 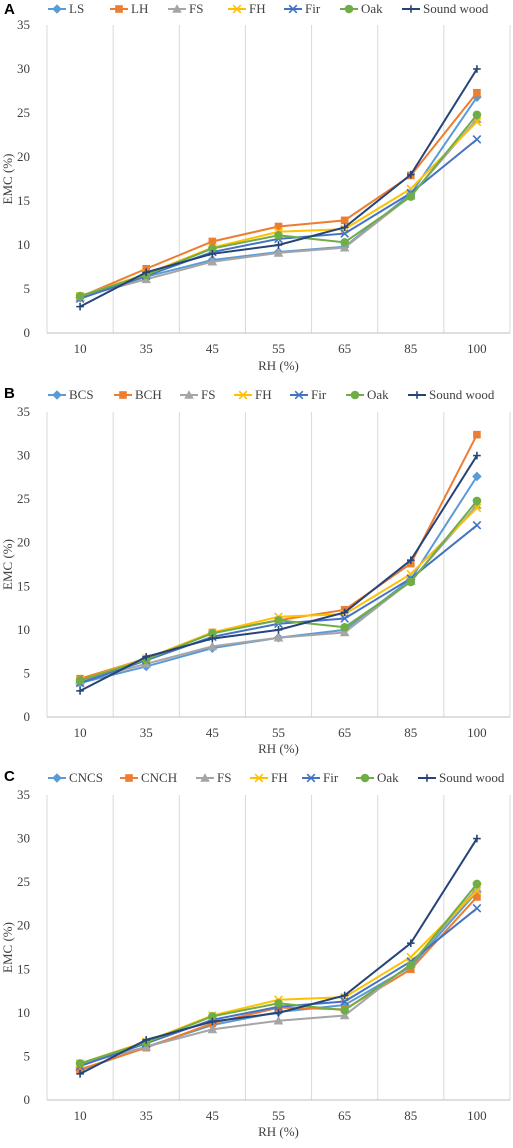 What do you see at coordinates (9, 9) in the screenshot?
I see `panel-label: A` at bounding box center [9, 9].